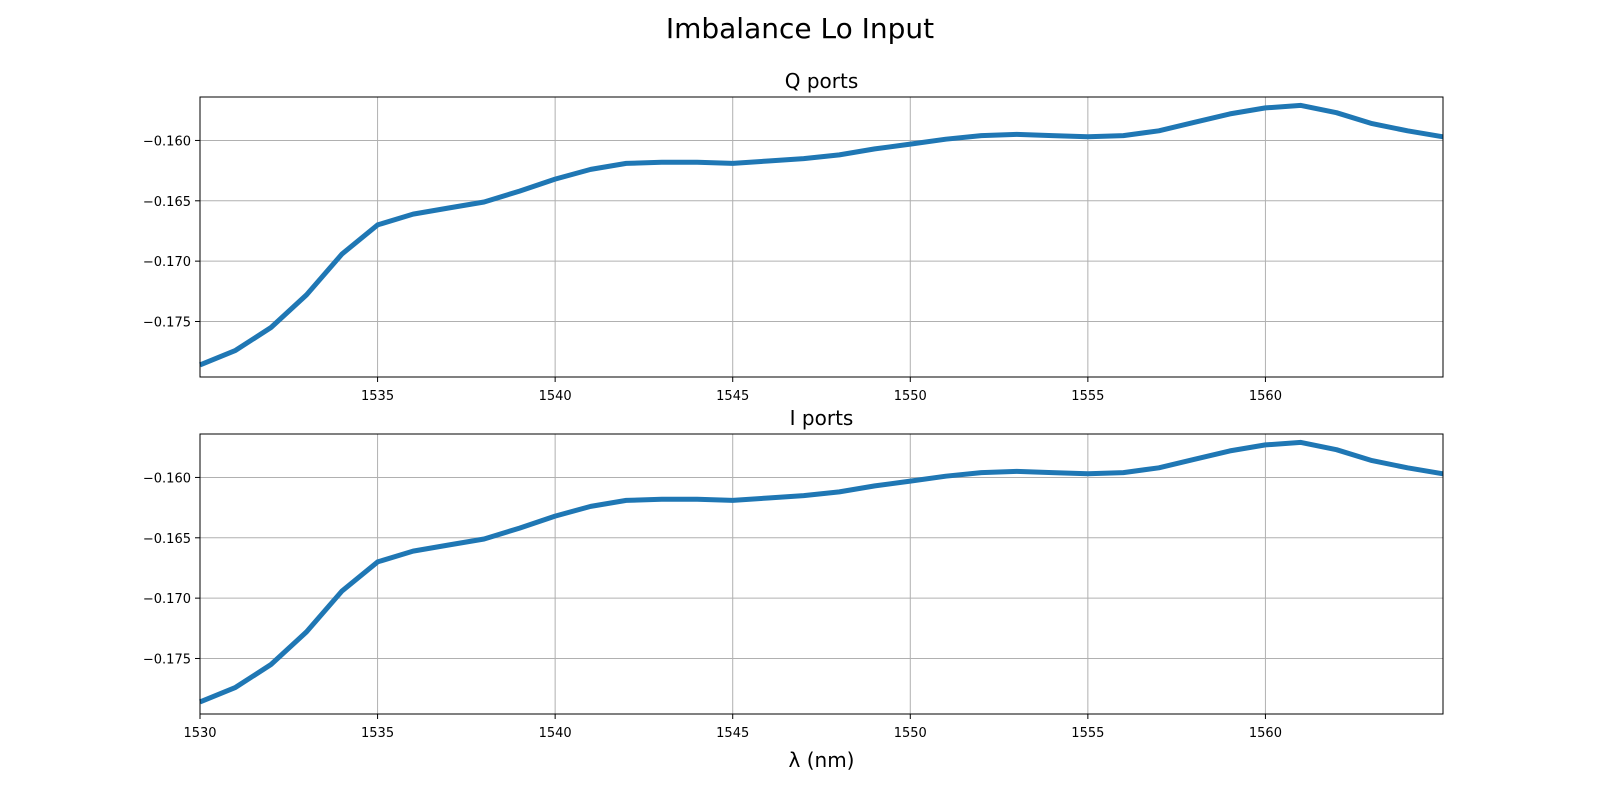  What do you see at coordinates (167, 141) in the screenshot?
I see `q-ports-y-tick-label: −0.160` at bounding box center [167, 141].